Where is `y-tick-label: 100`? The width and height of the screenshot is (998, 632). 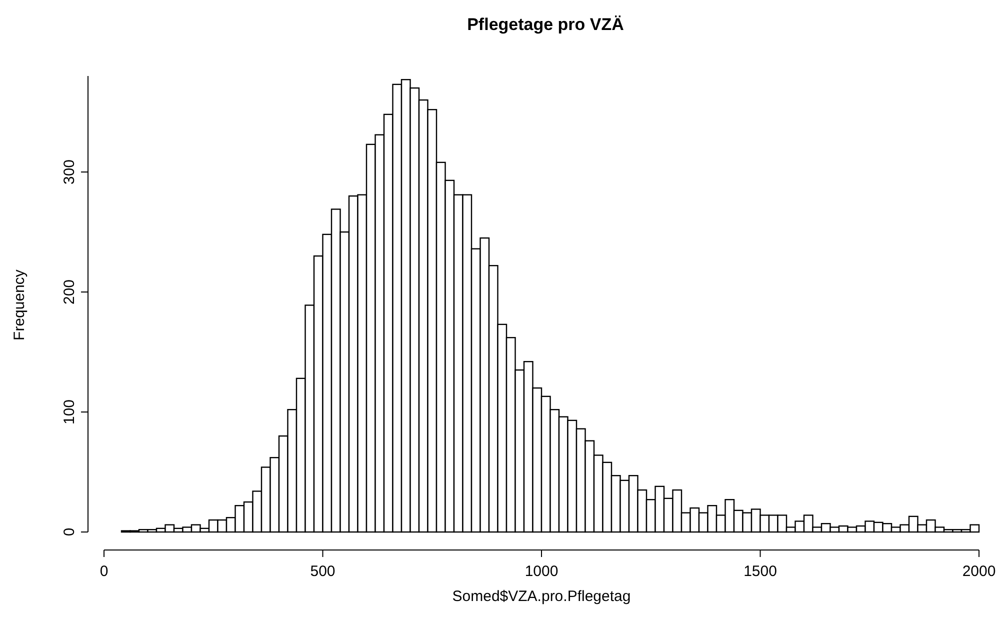 y-tick-label: 100 is located at coordinates (69, 412).